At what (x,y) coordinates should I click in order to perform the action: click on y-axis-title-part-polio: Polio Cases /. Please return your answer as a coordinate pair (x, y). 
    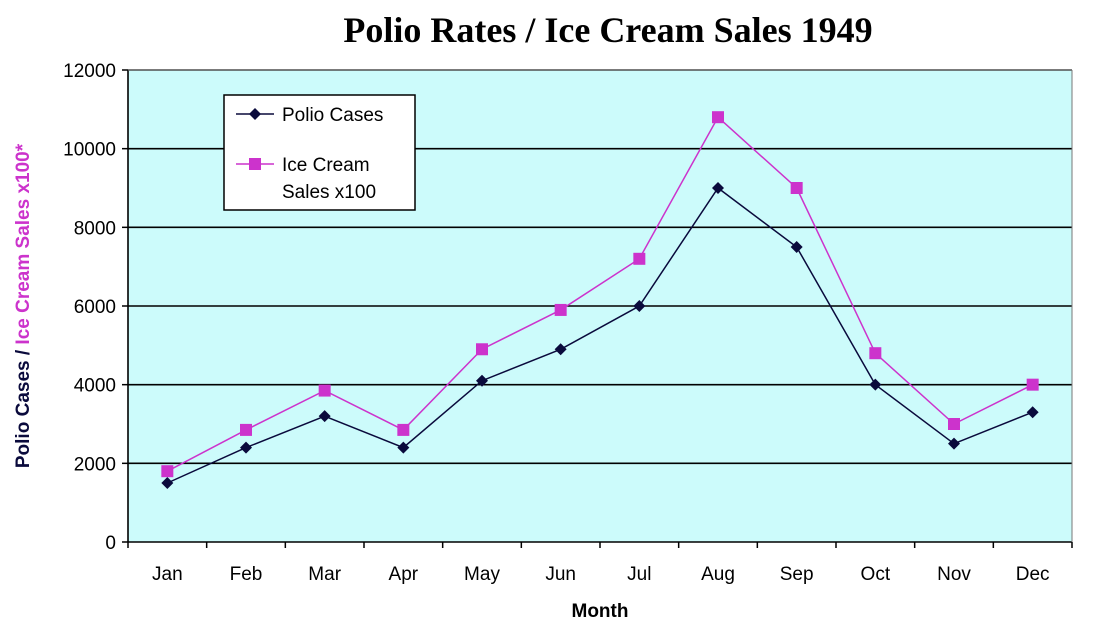
    Looking at the image, I should click on (23, 407).